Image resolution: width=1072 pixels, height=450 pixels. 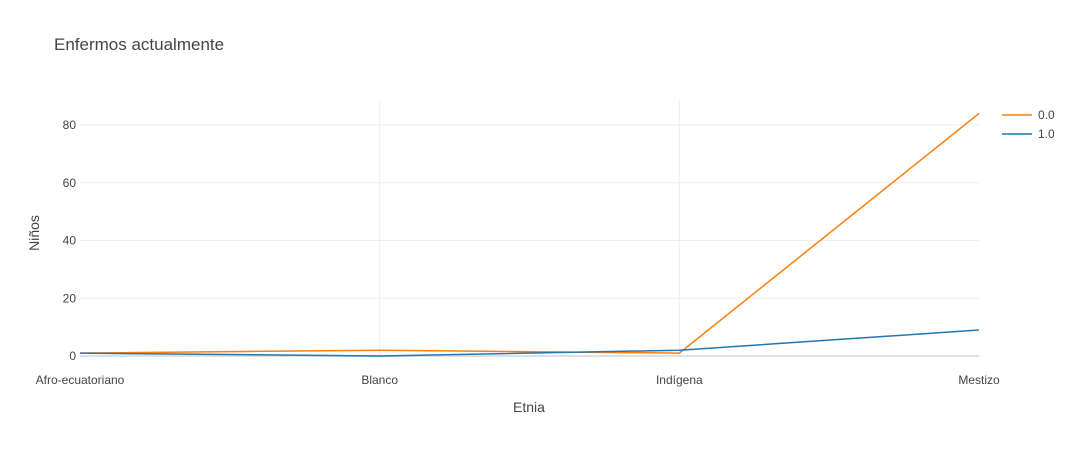 I want to click on legend-label: 0.0, so click(x=1046, y=115).